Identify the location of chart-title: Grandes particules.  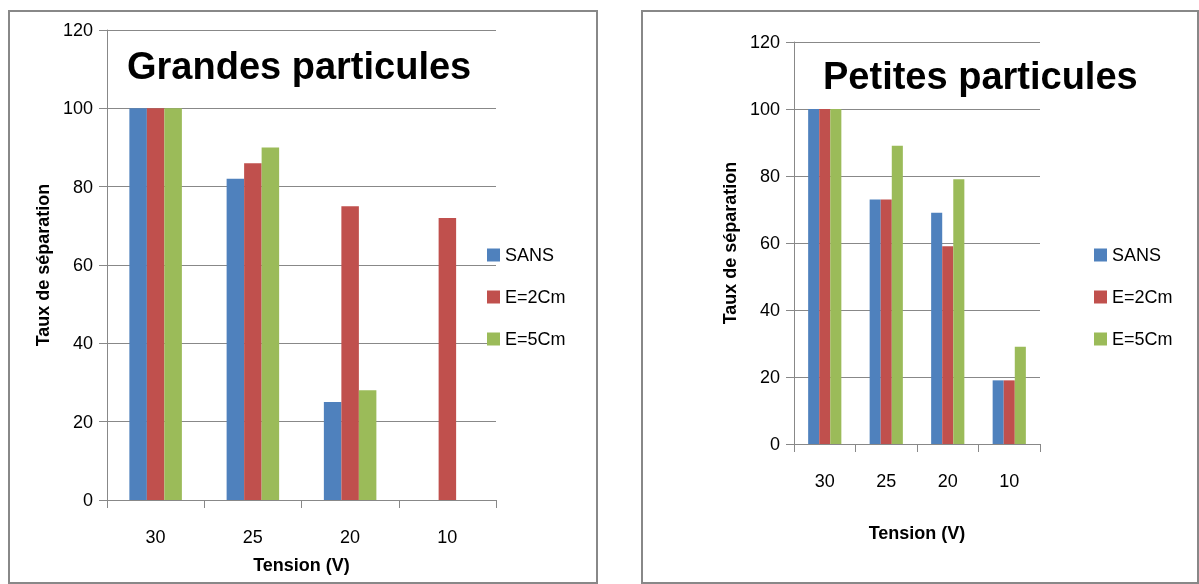
(299, 66).